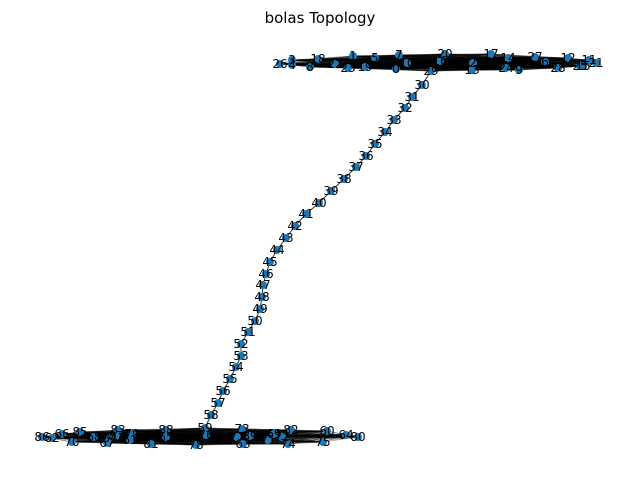  I want to click on node-label-41: 41, so click(305, 214).